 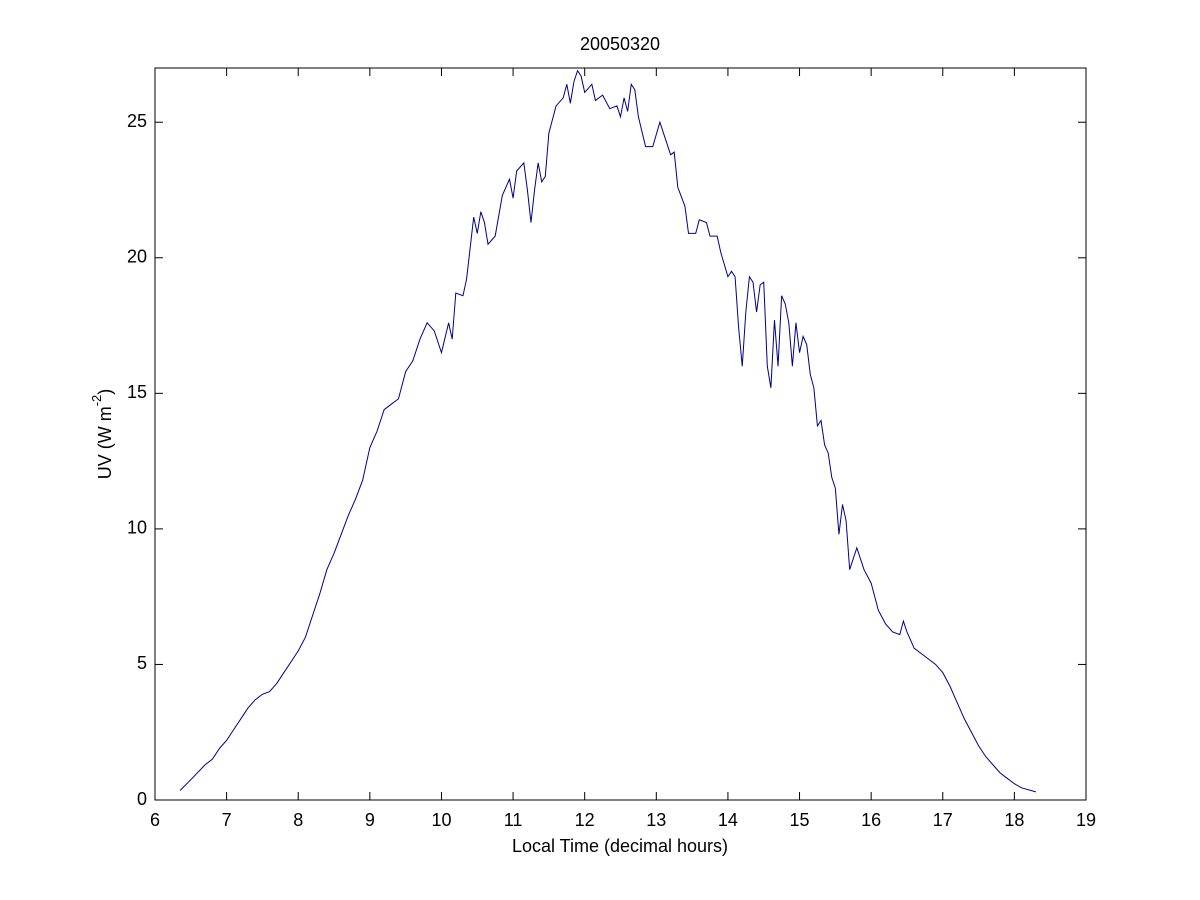 I want to click on x-tick-label: 14, so click(x=728, y=820).